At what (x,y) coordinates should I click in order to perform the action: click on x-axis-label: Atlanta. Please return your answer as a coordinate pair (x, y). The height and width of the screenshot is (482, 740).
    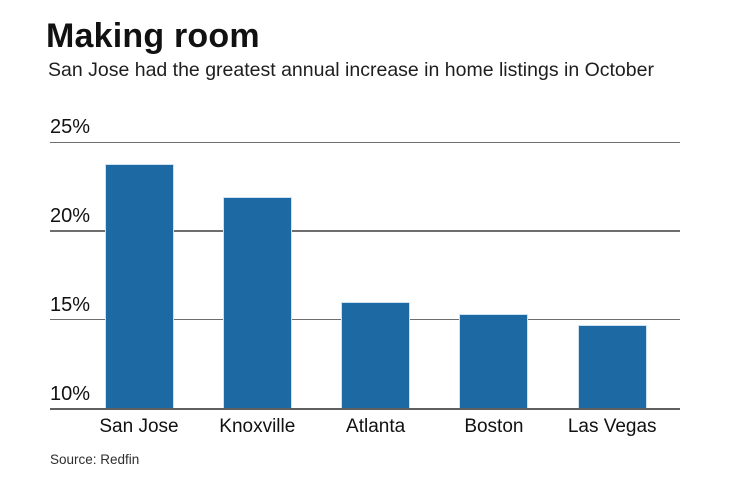
    Looking at the image, I should click on (376, 426).